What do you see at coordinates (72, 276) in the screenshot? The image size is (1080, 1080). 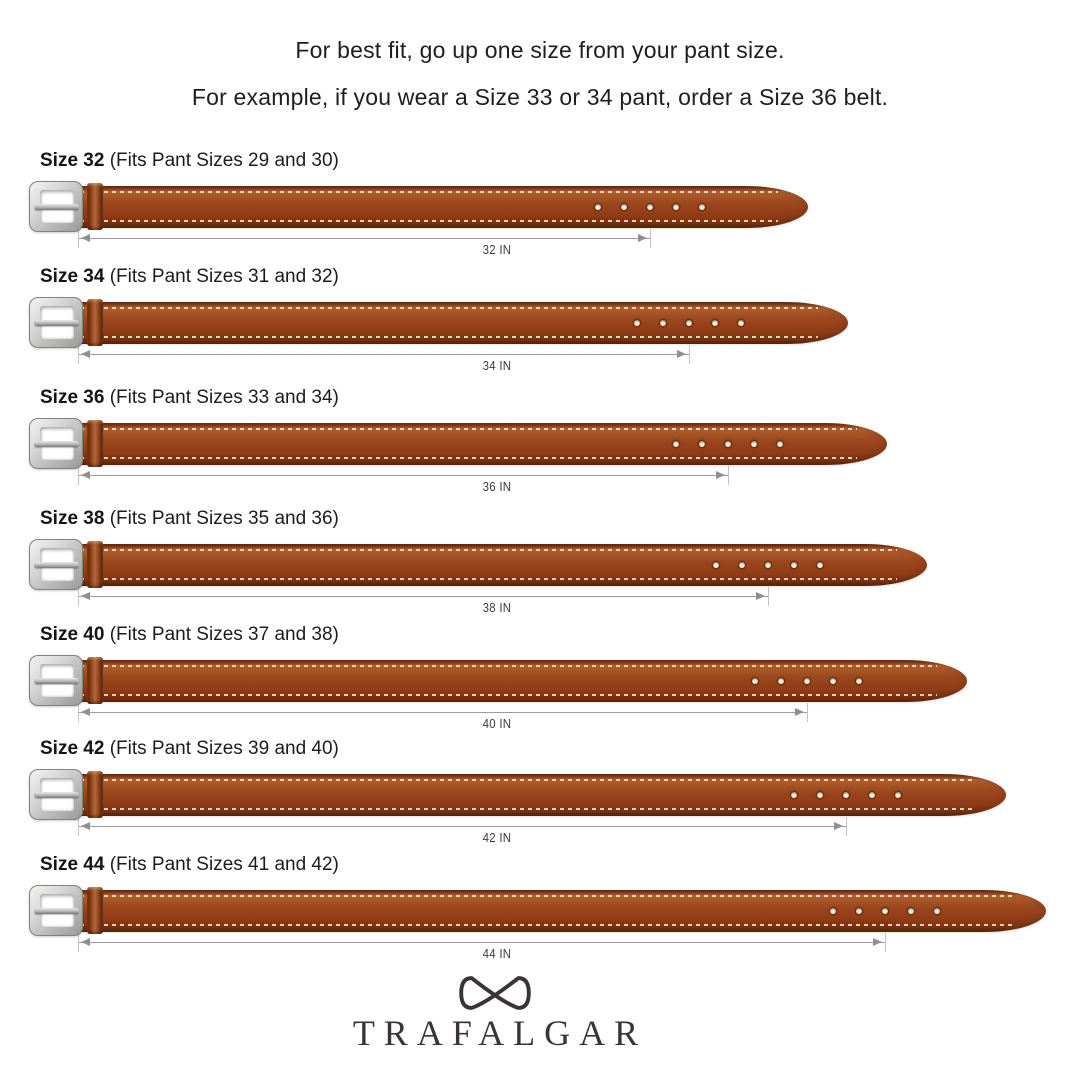 I see `belt-size-title: Size 34` at bounding box center [72, 276].